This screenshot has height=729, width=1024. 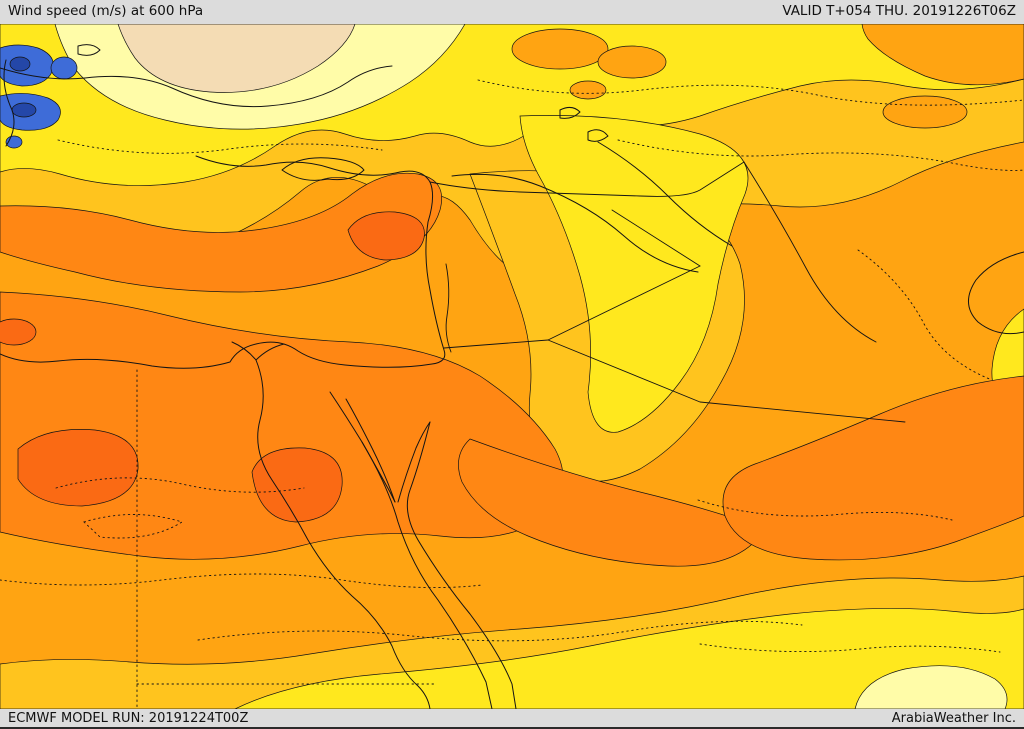 I want to click on border-syria-iraq, so click(x=656, y=238).